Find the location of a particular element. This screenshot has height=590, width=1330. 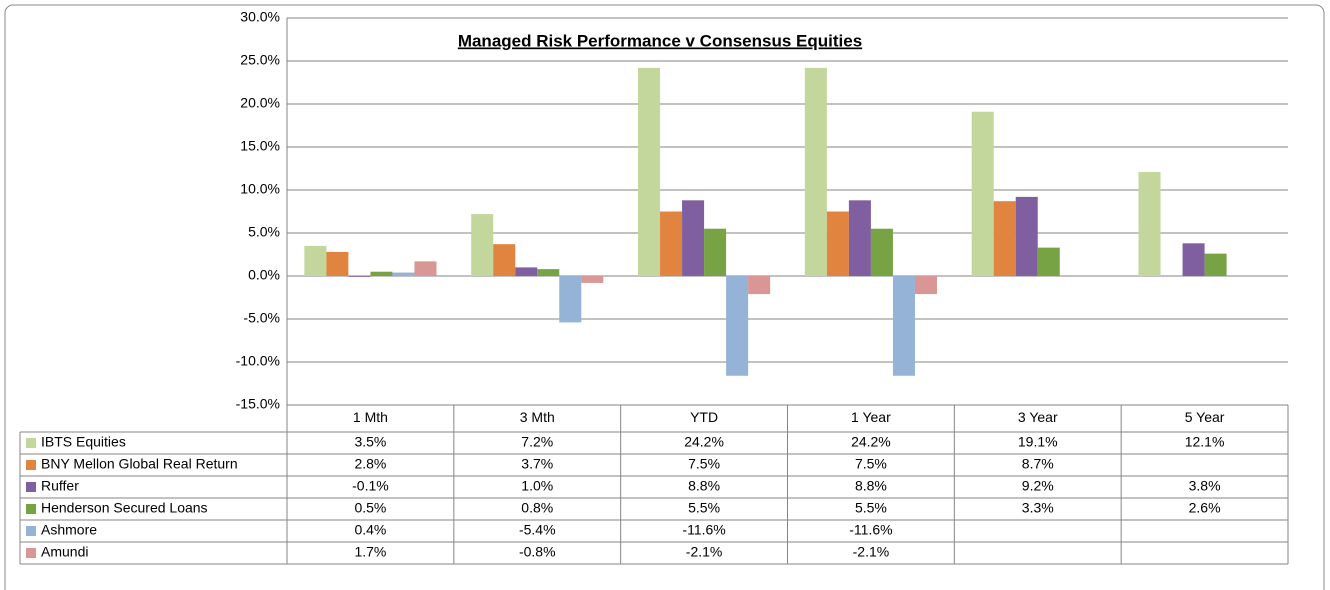

y-tick-label: 10.0% is located at coordinates (260, 189).